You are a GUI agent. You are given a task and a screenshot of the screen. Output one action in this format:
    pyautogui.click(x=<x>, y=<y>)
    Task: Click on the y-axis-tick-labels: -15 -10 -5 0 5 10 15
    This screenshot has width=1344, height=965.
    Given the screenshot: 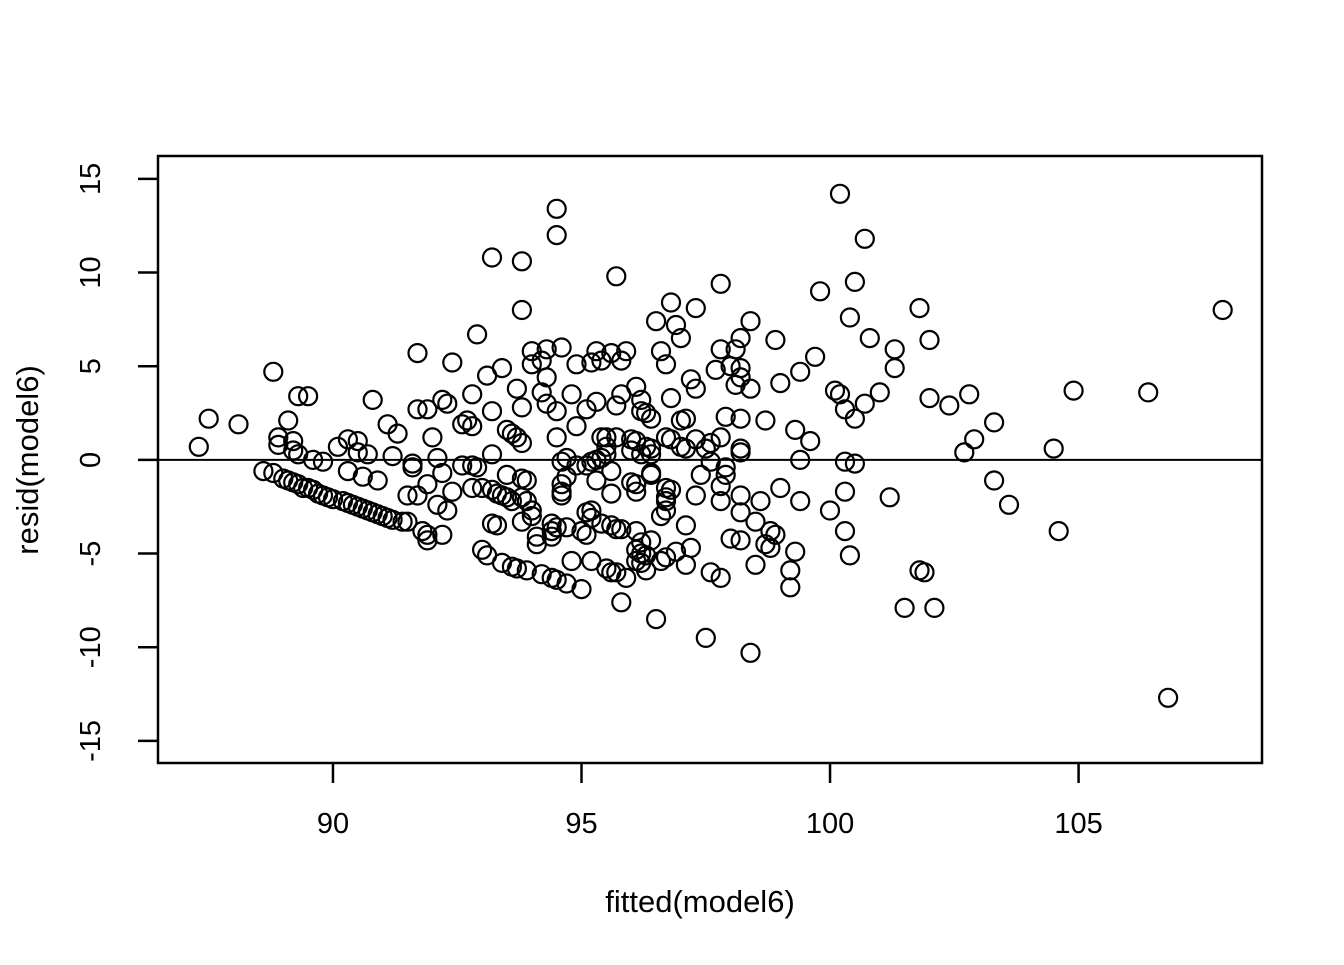 What is the action you would take?
    pyautogui.click(x=91, y=462)
    